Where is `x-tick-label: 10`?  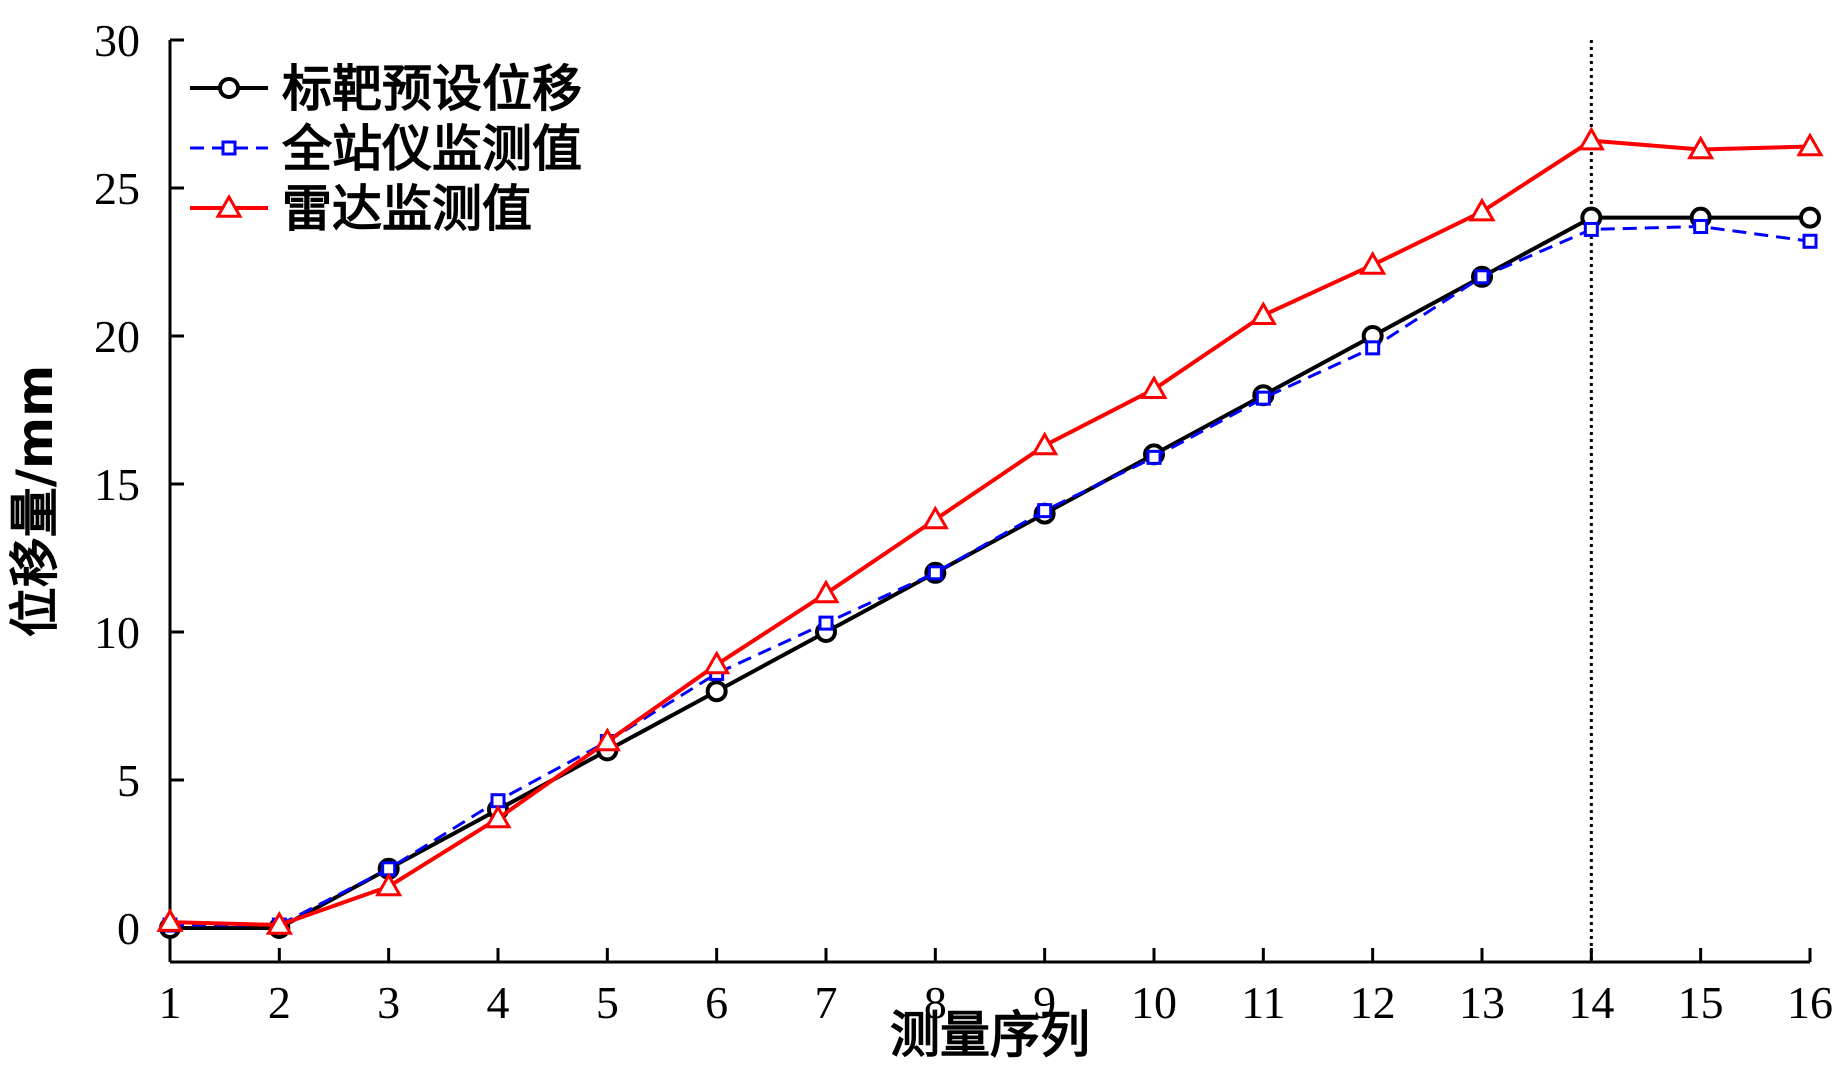 x-tick-label: 10 is located at coordinates (1154, 1002).